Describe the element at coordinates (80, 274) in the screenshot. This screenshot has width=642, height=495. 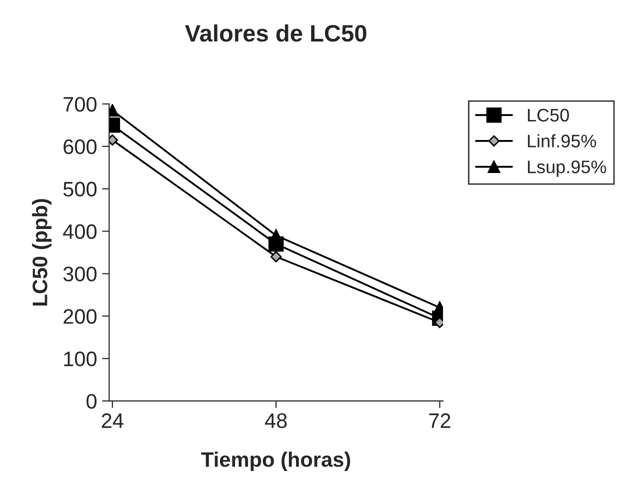
I see `y-tick-label: 300` at that location.